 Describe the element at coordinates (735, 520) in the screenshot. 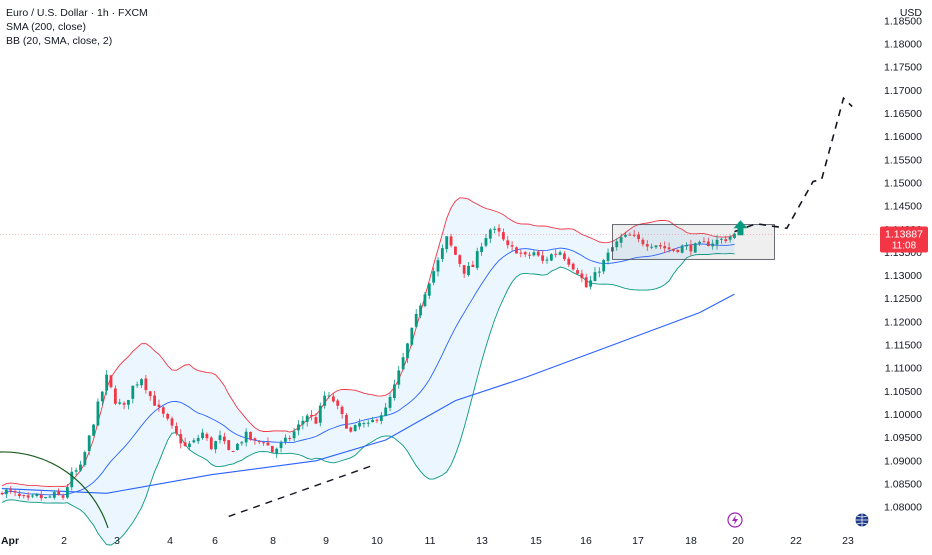

I see `lightning-icon` at that location.